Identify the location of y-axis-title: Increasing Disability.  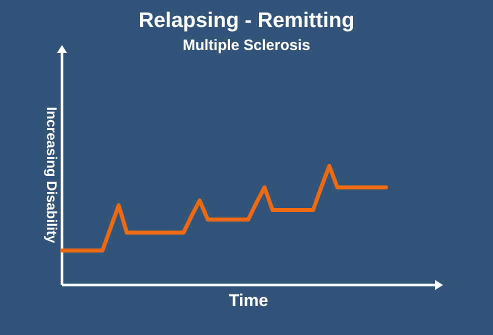
(52, 175).